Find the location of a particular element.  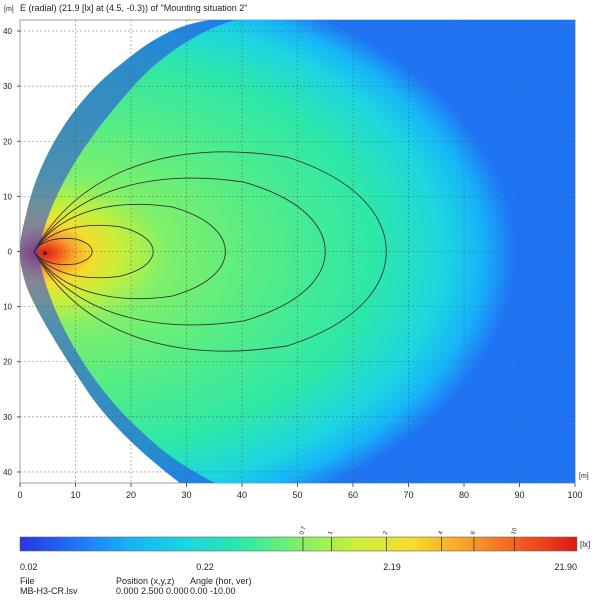

x-tick-label: 10 is located at coordinates (75, 495).